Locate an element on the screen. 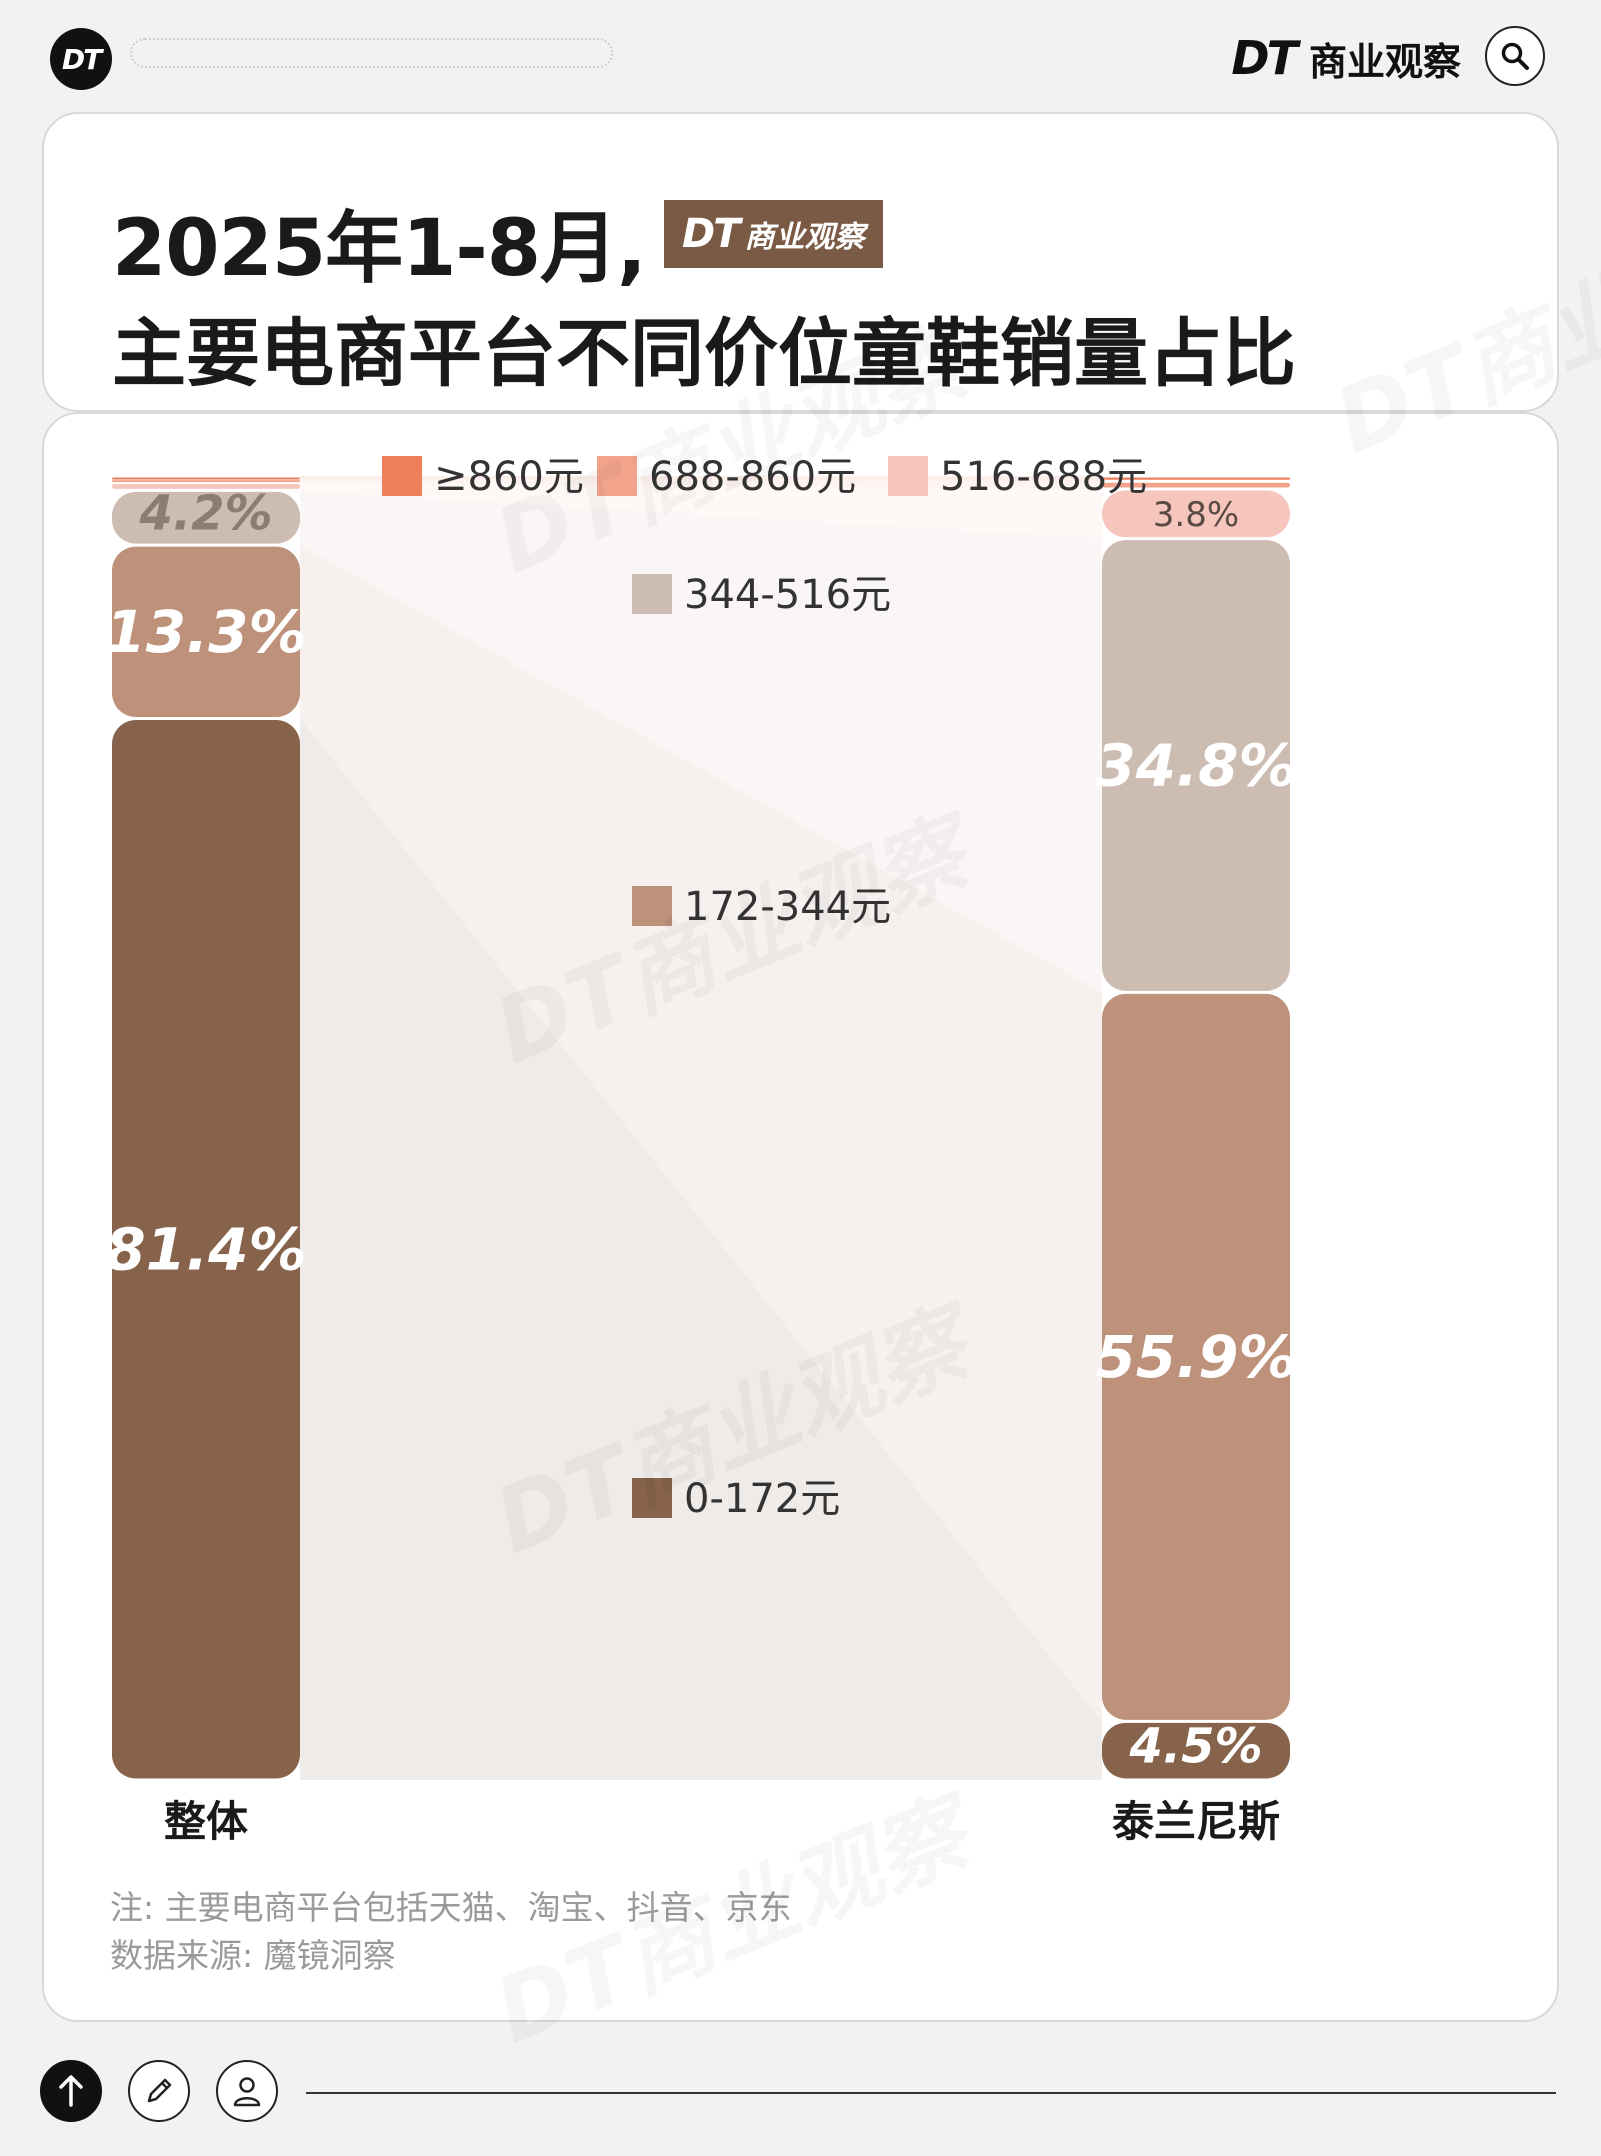 The width and height of the screenshot is (1601, 2156). data-label: 81.4% is located at coordinates (205, 1249).